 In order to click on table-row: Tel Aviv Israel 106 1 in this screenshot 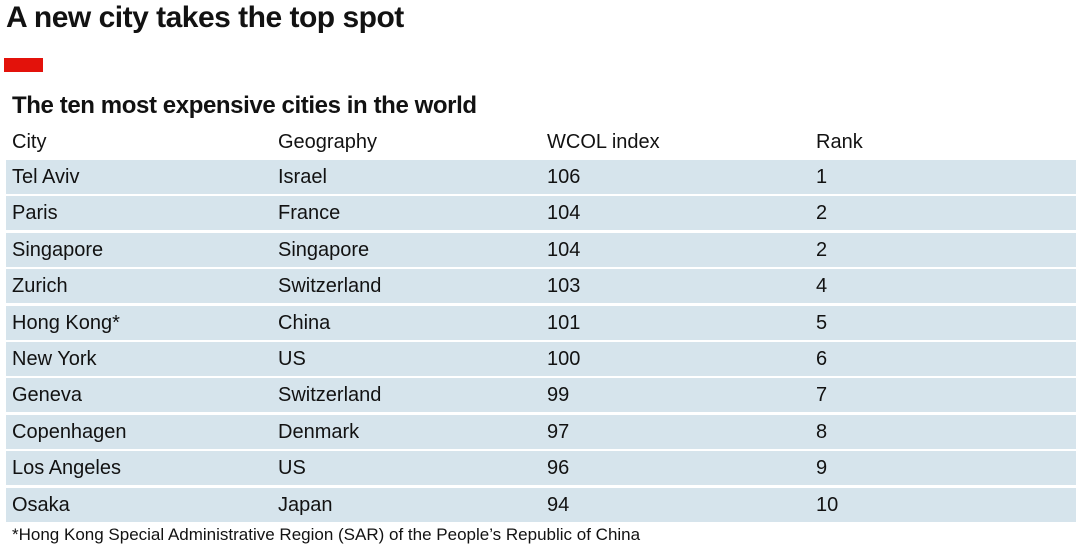, I will do `click(541, 177)`.